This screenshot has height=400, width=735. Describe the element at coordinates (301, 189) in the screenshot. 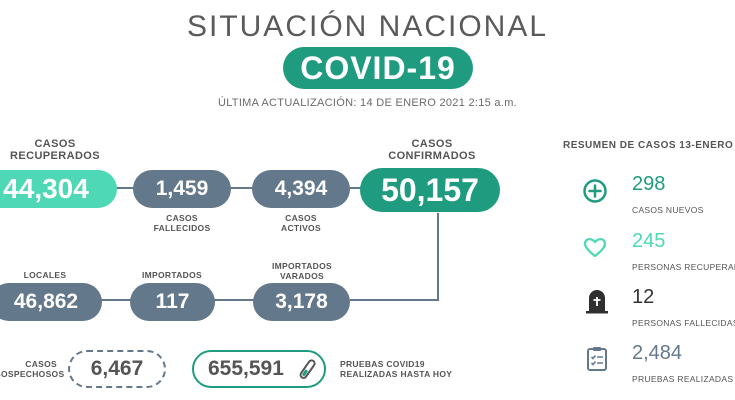

I see `activos-value: 4,394` at that location.